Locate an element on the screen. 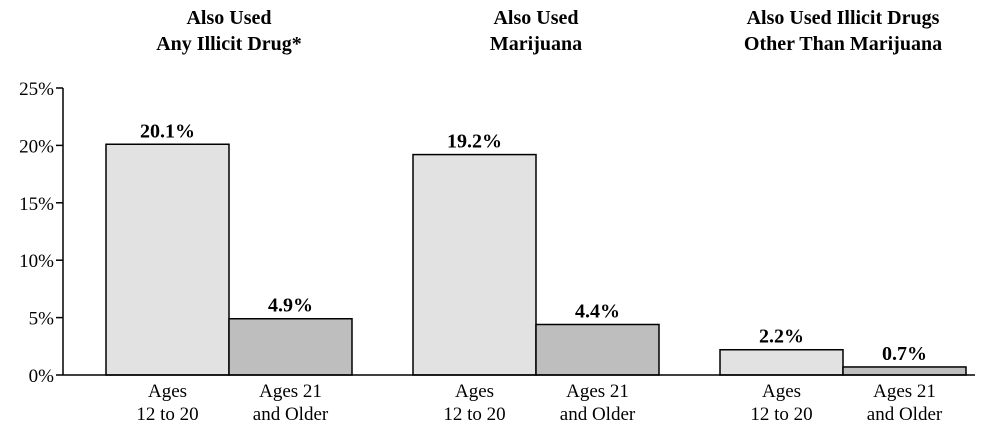  y-tick-label: 15% is located at coordinates (36, 204).